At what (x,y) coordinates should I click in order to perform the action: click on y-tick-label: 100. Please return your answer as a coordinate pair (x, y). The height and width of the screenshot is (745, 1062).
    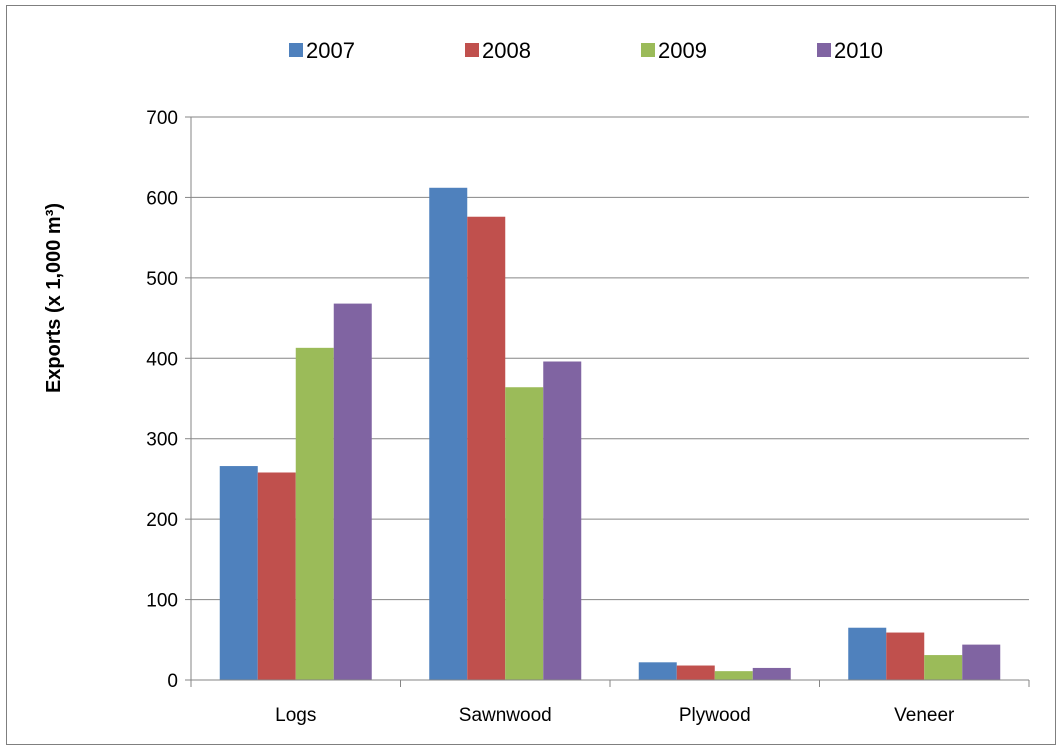
    Looking at the image, I should click on (162, 601).